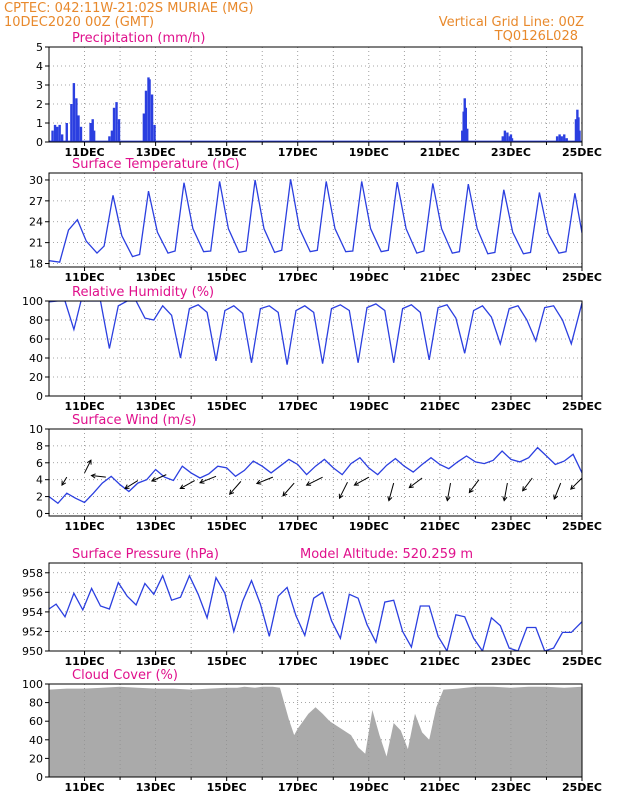  What do you see at coordinates (36, 377) in the screenshot?
I see `y-tick-label: 20` at bounding box center [36, 377].